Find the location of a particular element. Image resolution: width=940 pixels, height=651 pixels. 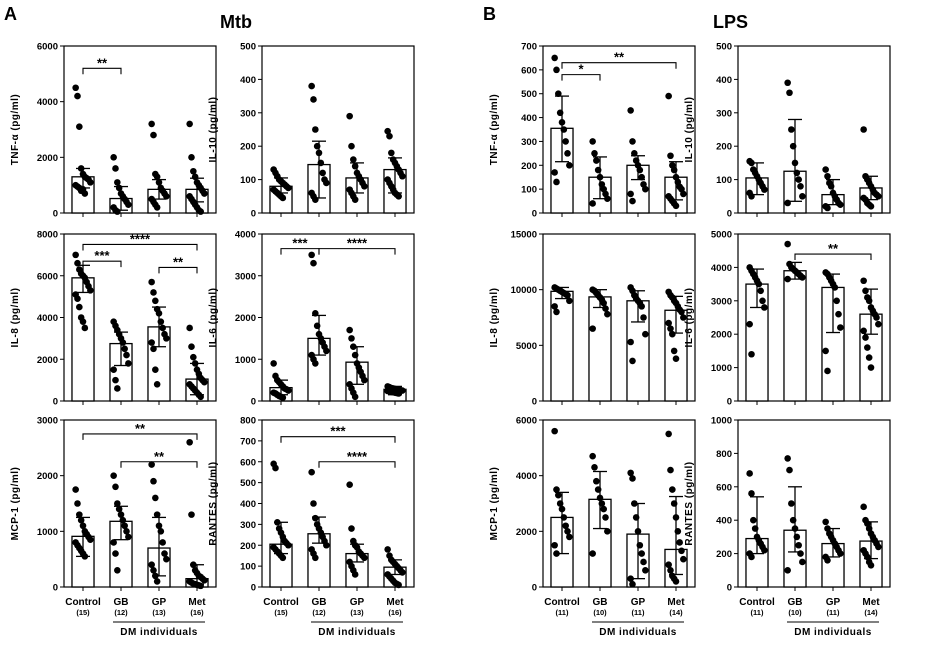

y-tick-label: 10000 is located at coordinates (524, 290).